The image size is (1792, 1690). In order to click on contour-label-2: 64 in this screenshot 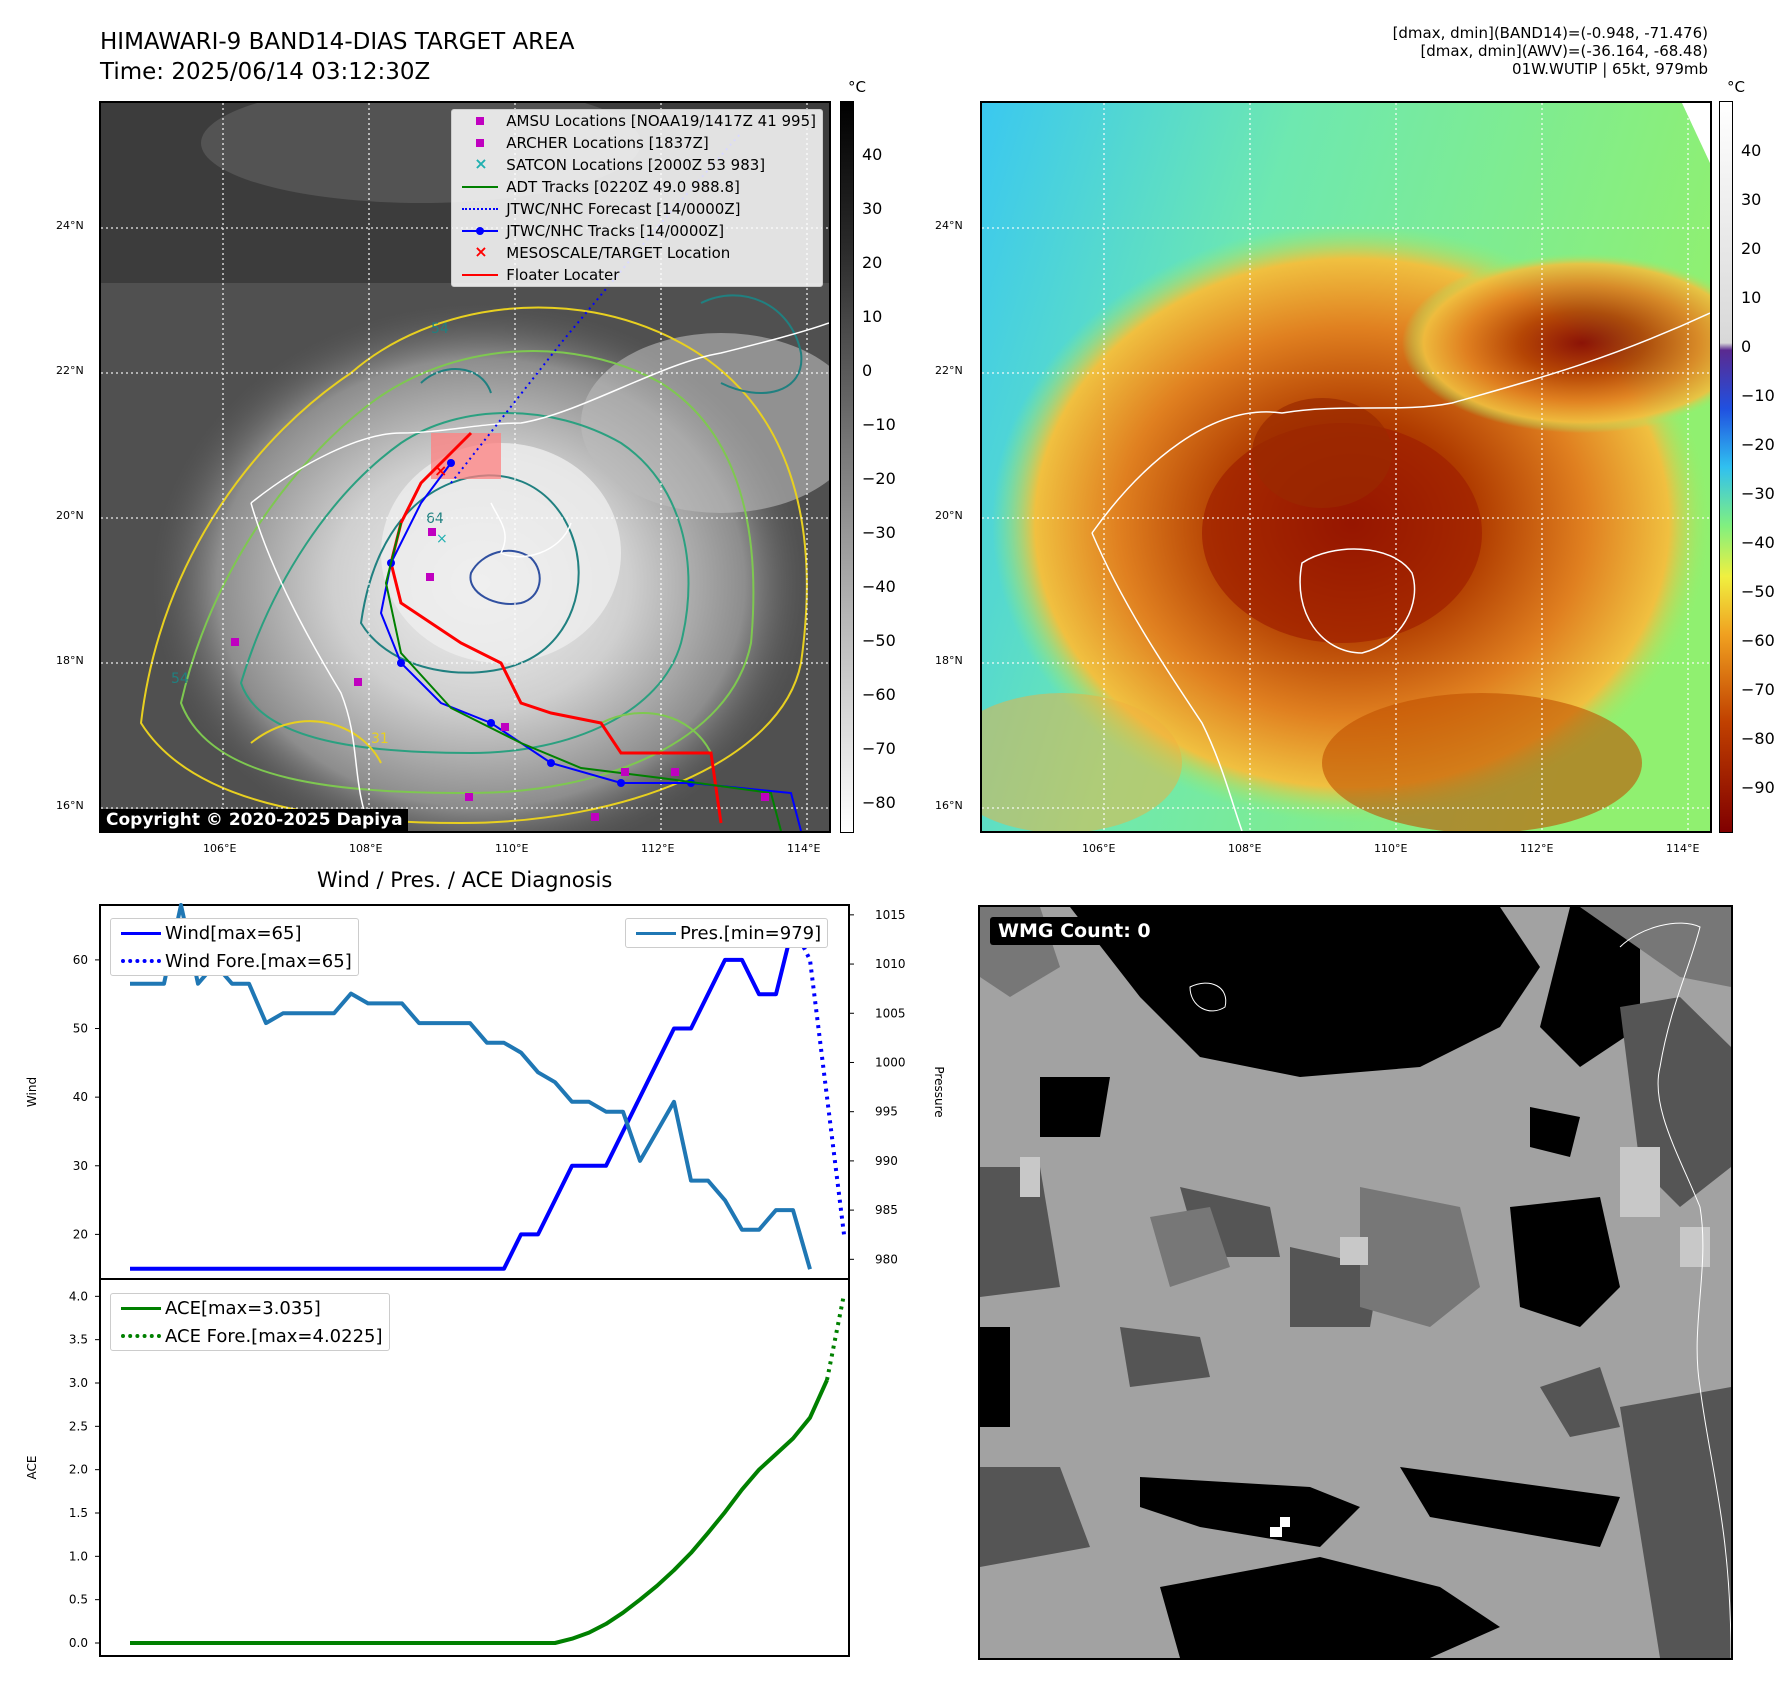, I will do `click(435, 519)`.